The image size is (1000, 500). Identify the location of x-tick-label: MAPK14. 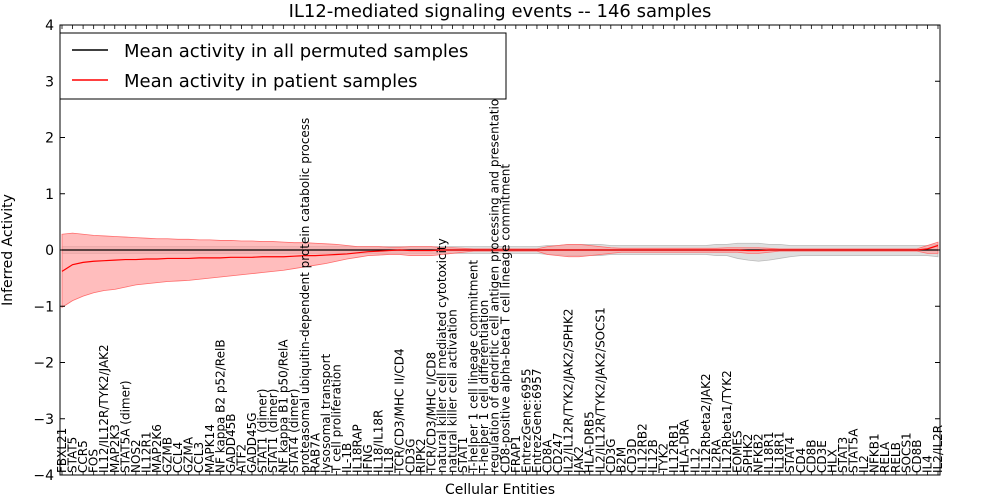
(210, 448).